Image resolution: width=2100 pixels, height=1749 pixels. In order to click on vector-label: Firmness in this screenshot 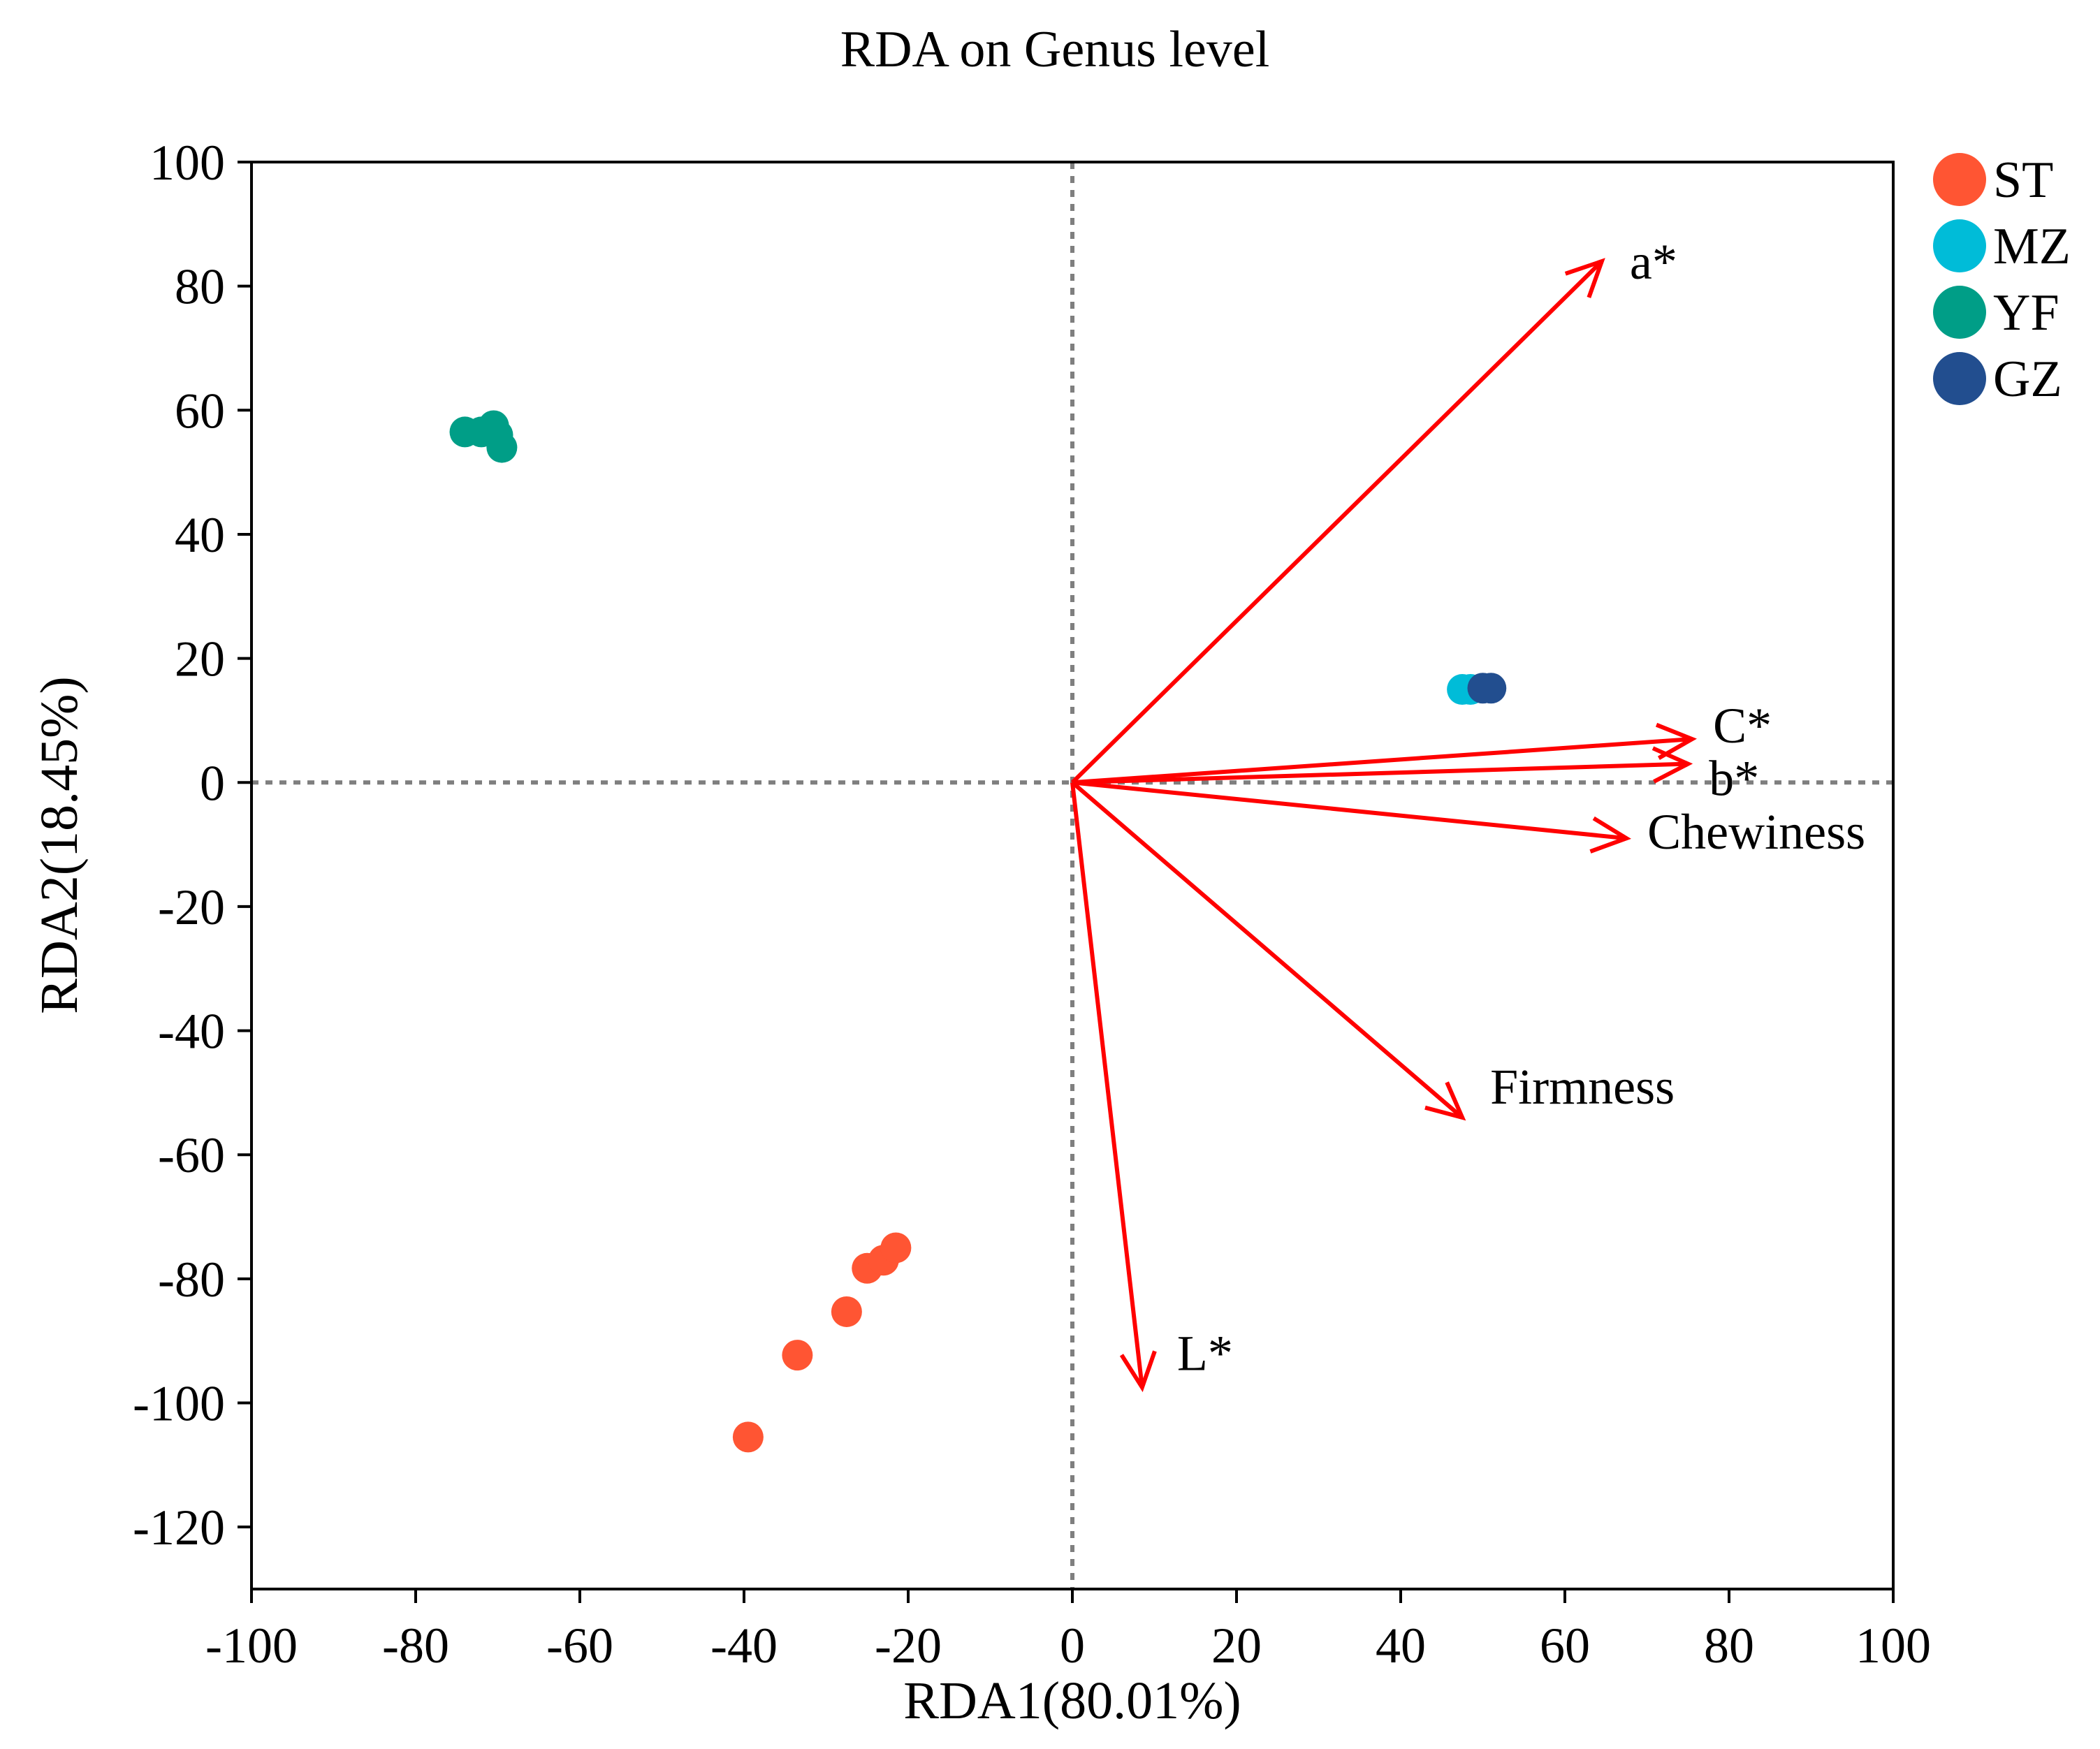, I will do `click(1583, 1087)`.